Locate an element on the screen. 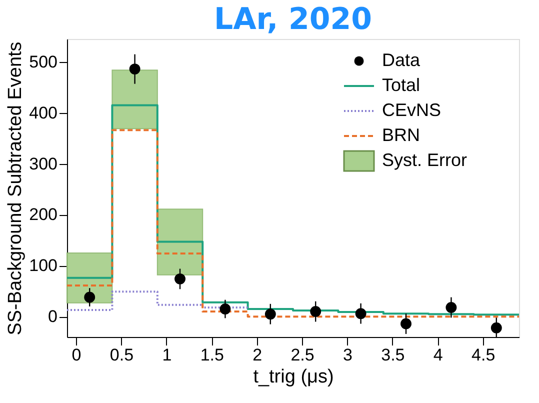  legend-label: BRN is located at coordinates (401, 135).